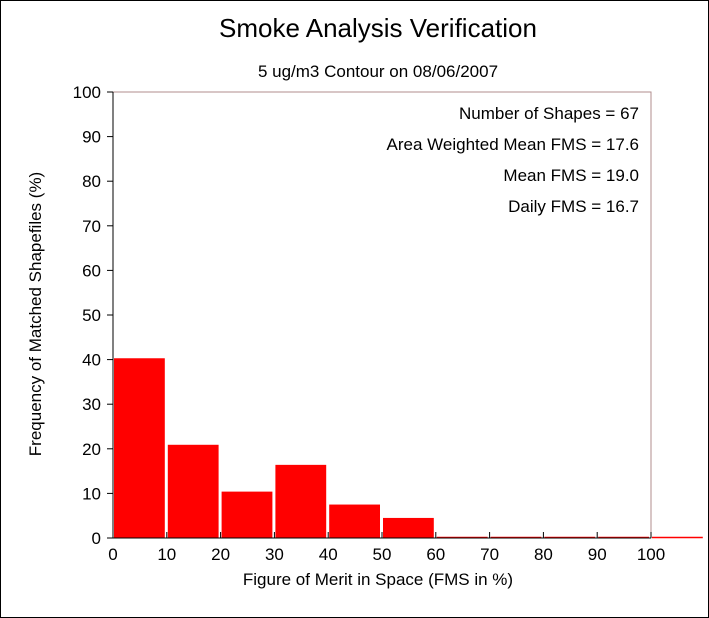 Image resolution: width=709 pixels, height=618 pixels. I want to click on y-tick-label-40: 40, so click(91, 360).